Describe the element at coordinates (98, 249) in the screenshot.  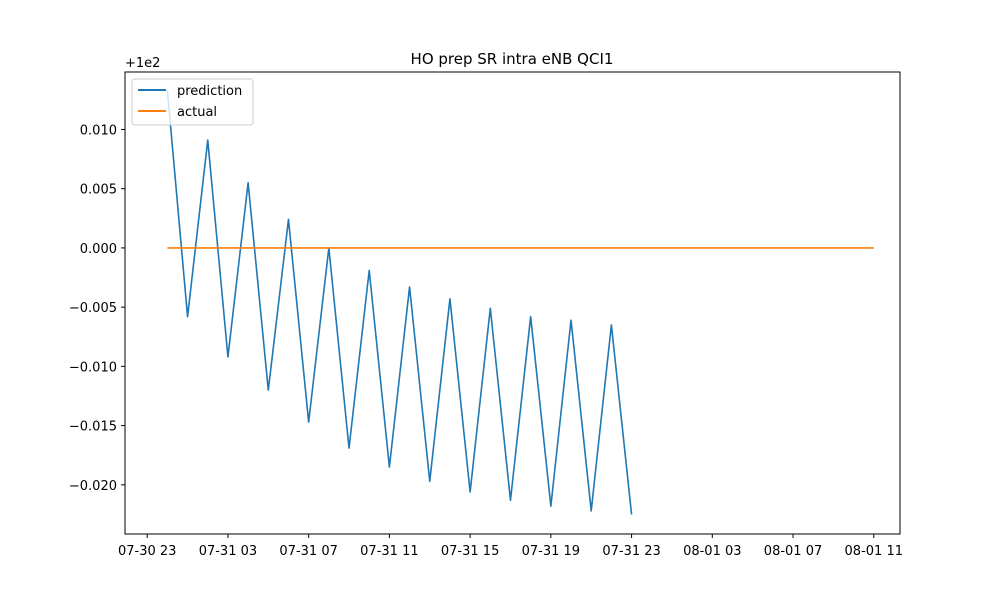
I see `y-tick-label: 0.000` at that location.